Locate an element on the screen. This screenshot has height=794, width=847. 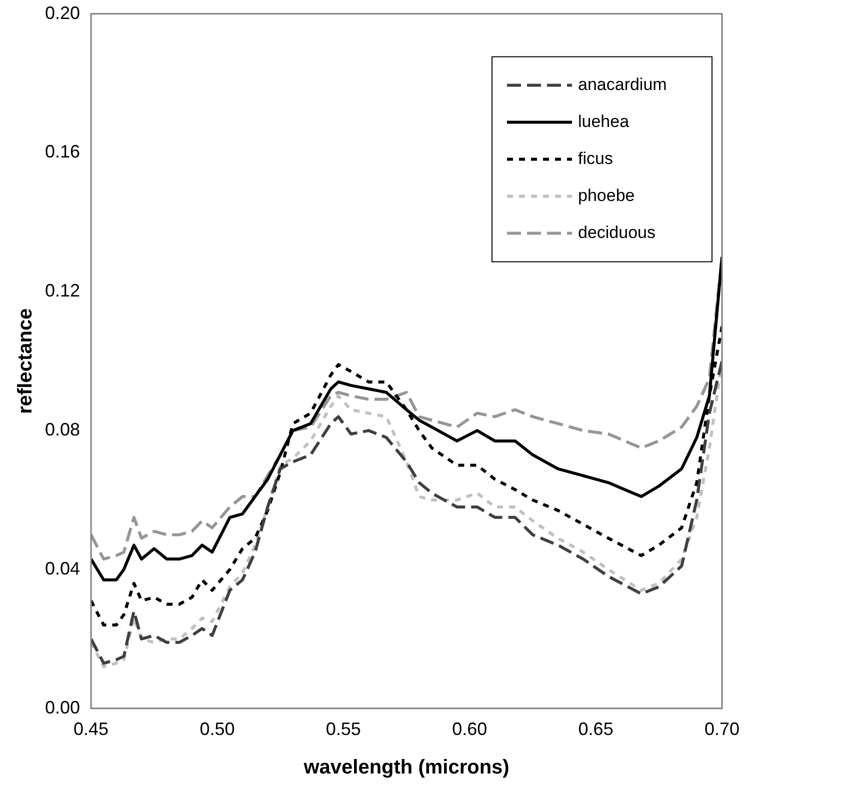
legend-label: luehea is located at coordinates (604, 121).